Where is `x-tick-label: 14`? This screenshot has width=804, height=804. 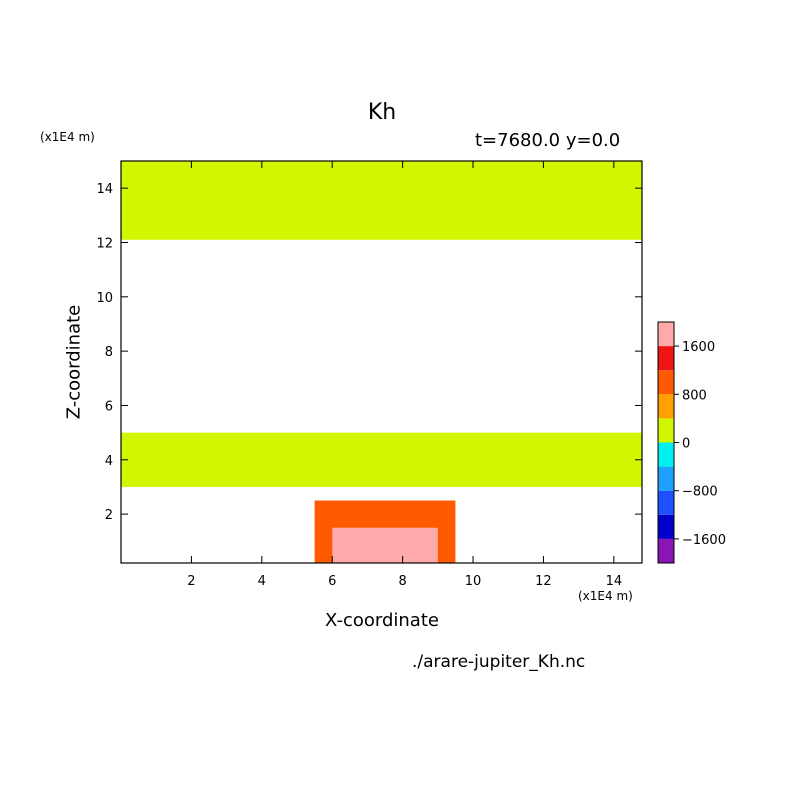 x-tick-label: 14 is located at coordinates (614, 581).